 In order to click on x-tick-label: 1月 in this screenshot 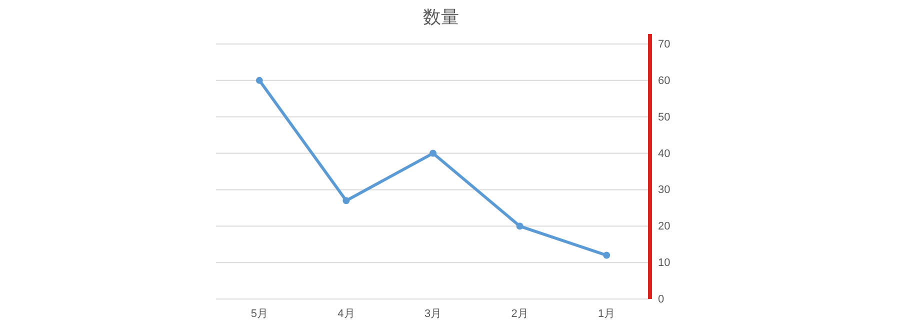, I will do `click(607, 314)`.